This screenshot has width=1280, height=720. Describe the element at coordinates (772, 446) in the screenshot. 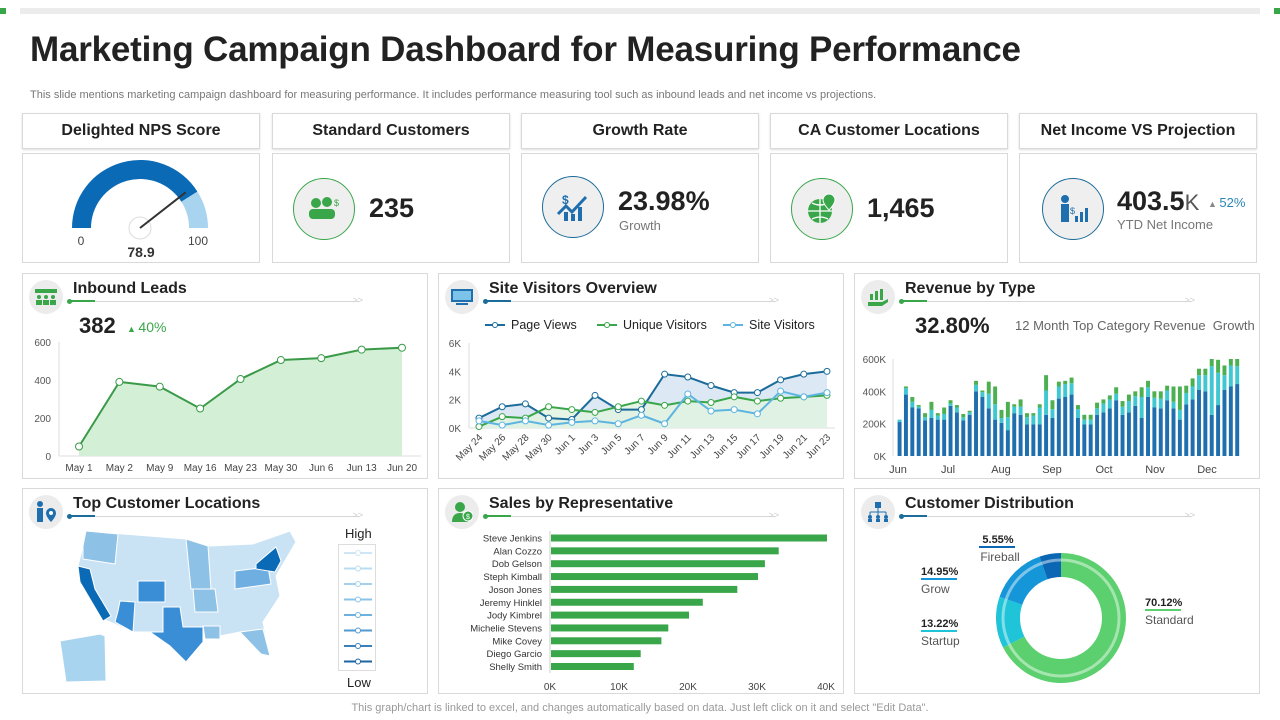

I see `x-tick-label: Jun 19` at that location.